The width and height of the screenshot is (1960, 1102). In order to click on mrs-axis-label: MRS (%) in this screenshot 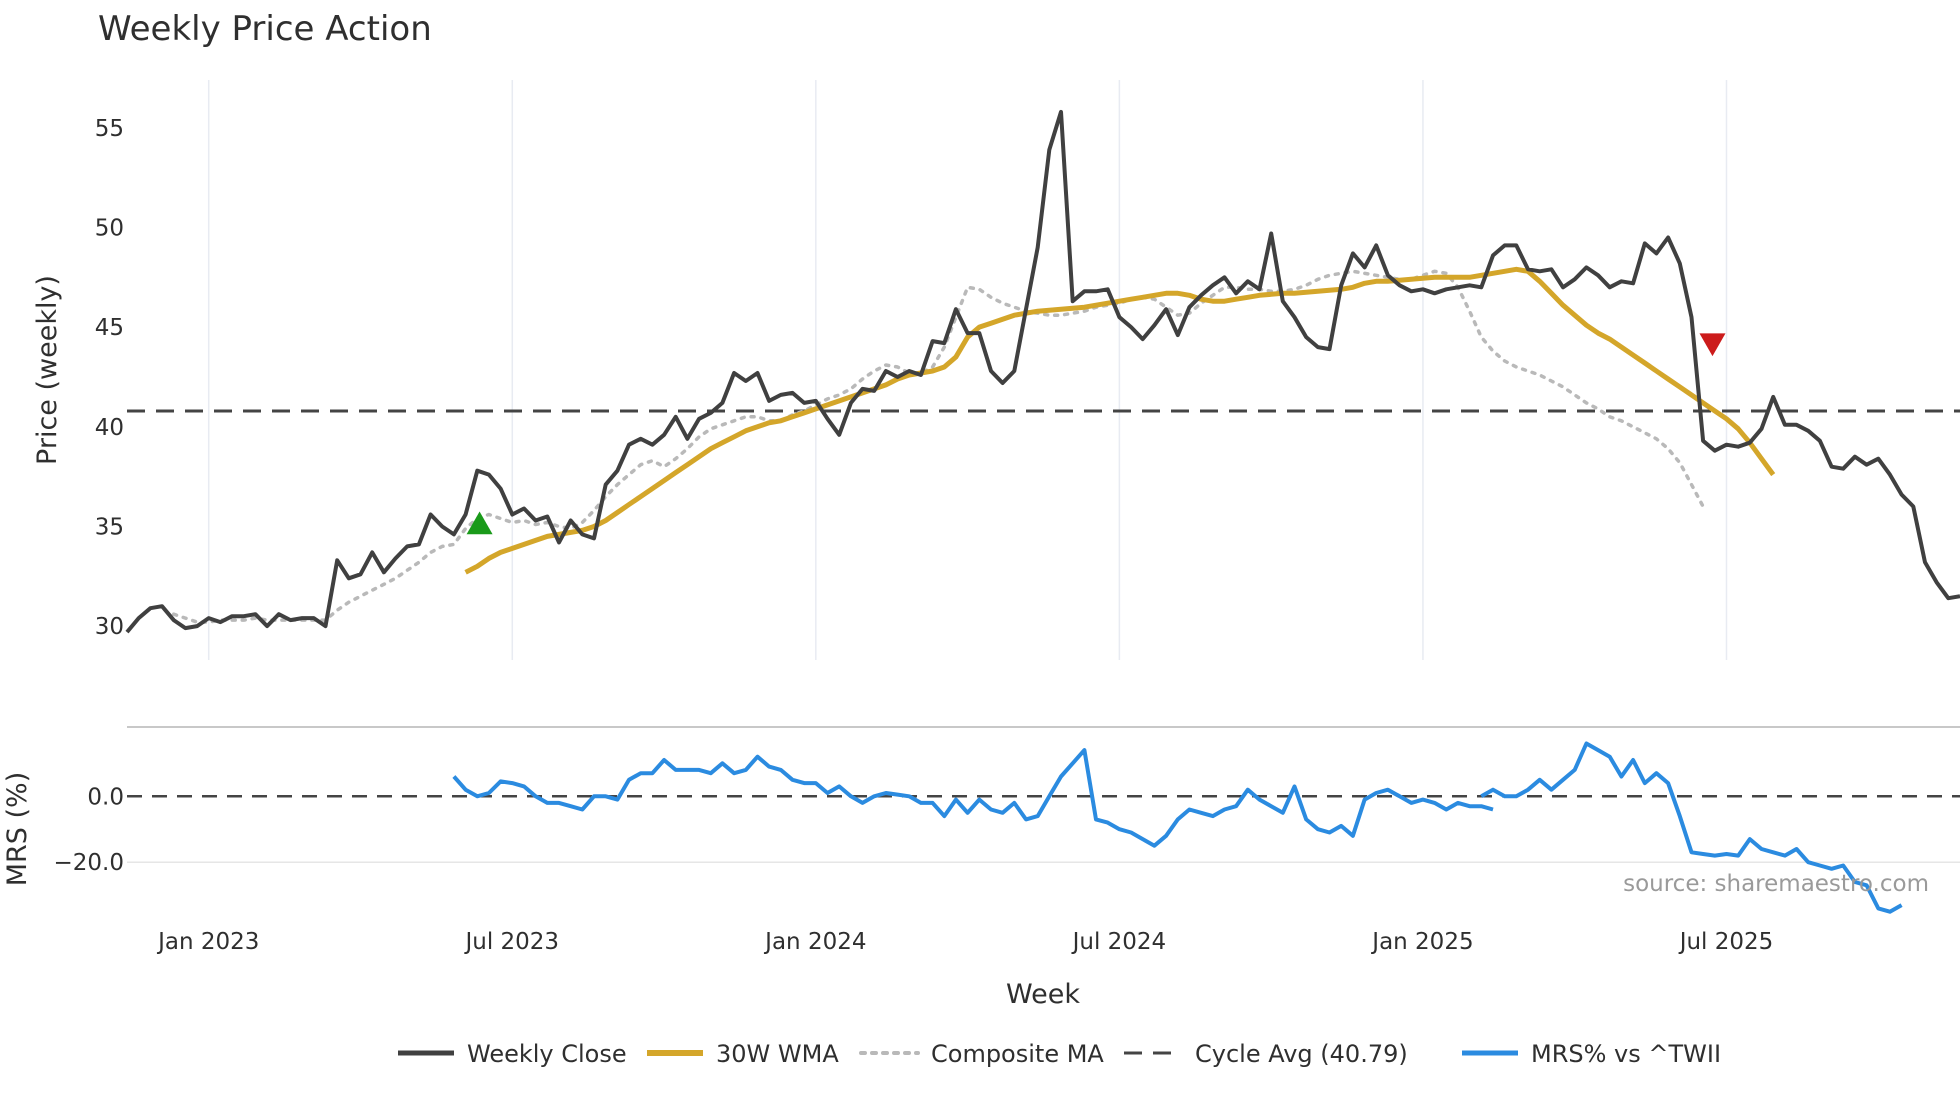, I will do `click(17, 829)`.